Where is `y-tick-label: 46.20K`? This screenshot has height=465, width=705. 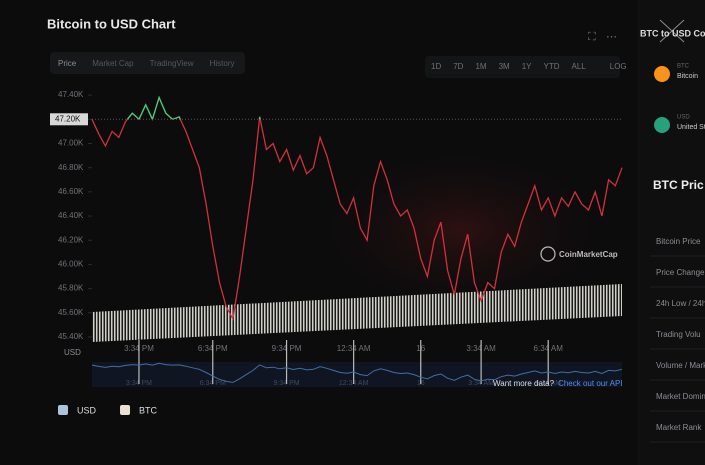 y-tick-label: 46.20K is located at coordinates (71, 239).